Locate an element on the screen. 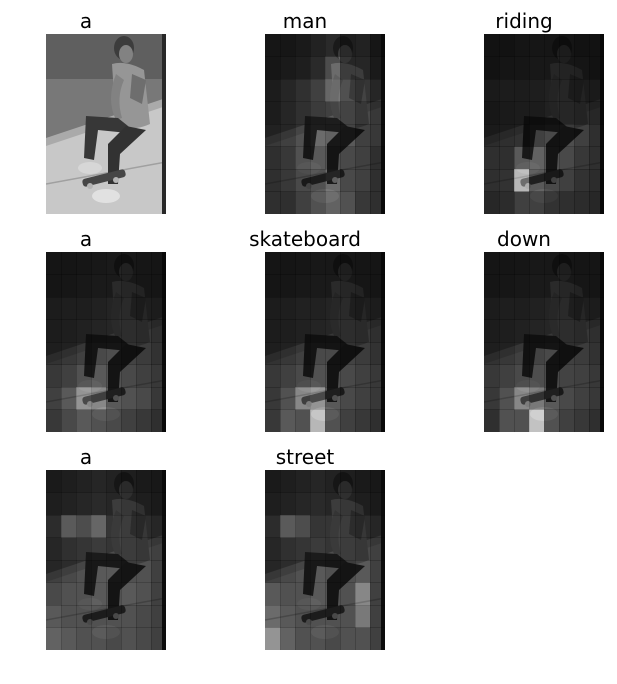 This screenshot has width=617, height=684. attention-overlay is located at coordinates (325, 124).